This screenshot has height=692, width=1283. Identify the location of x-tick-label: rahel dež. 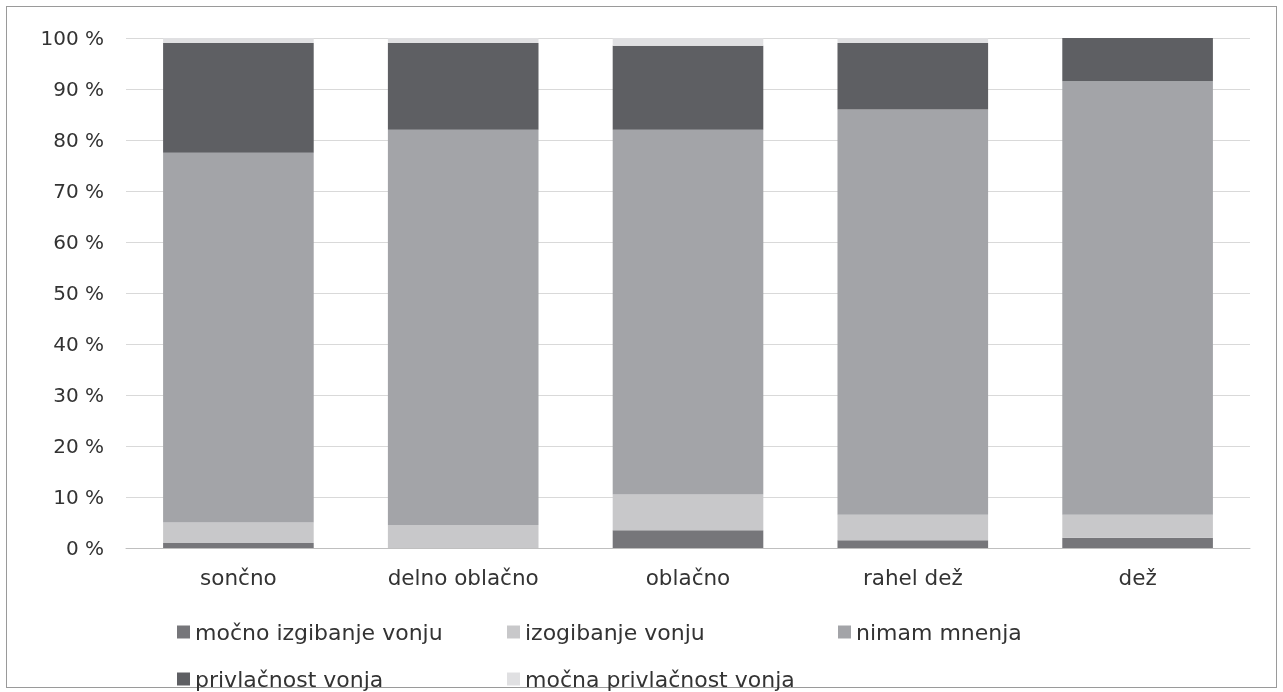
(912, 577).